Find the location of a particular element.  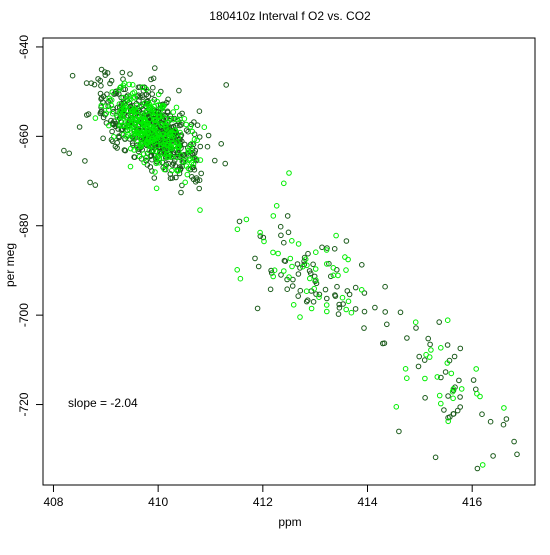

fit-layer is located at coordinates (542, 19).